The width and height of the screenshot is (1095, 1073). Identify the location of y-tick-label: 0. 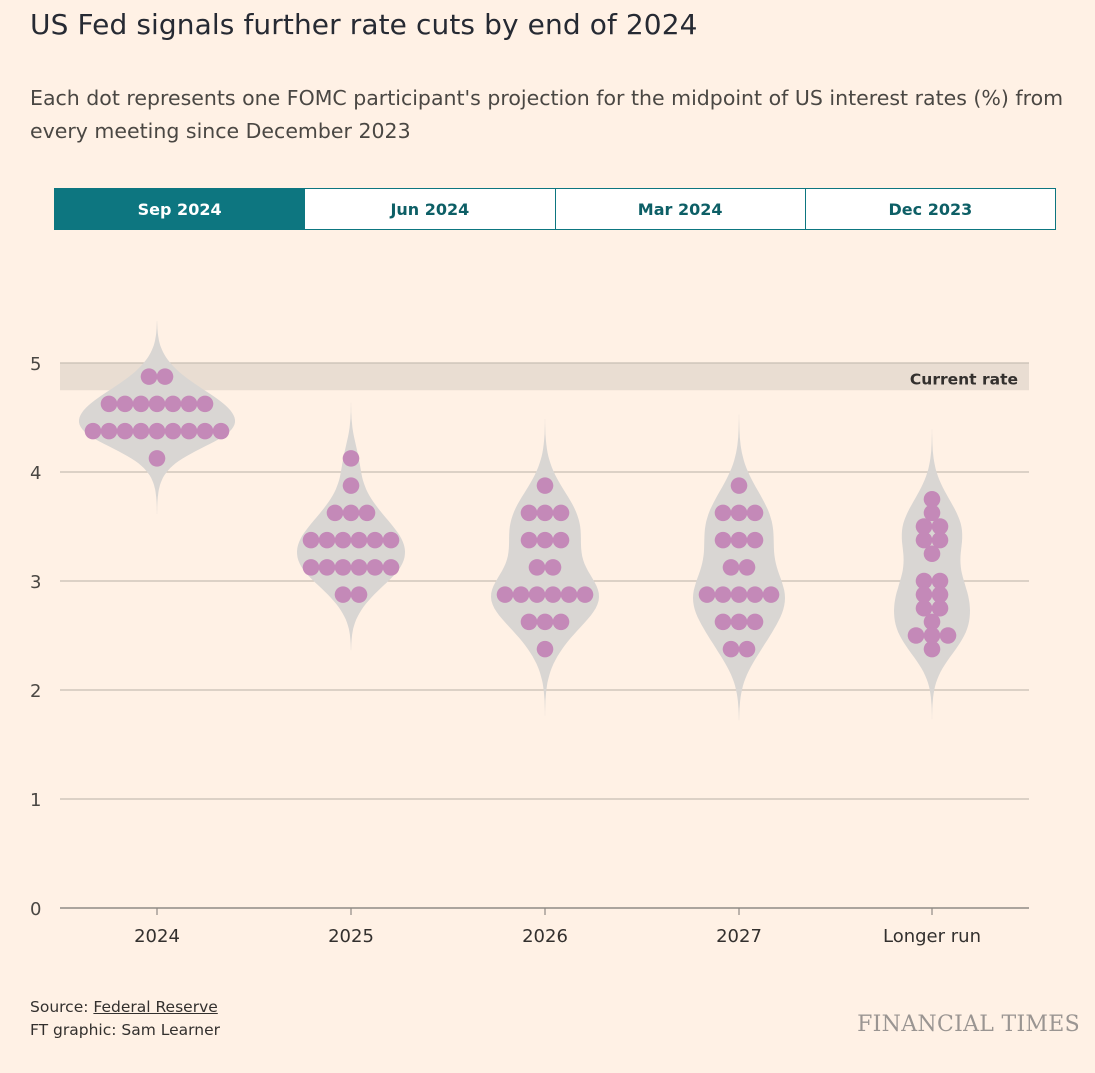
(35, 909).